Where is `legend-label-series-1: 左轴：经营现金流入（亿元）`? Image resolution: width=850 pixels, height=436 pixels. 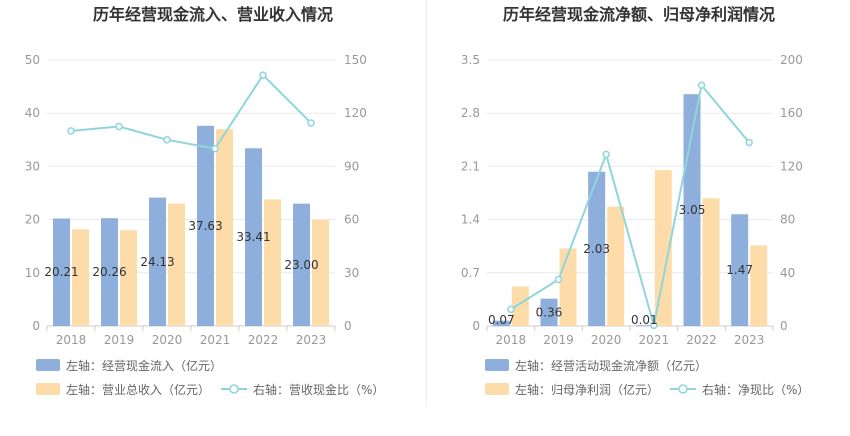
legend-label-series-1: 左轴：经营现金流入（亿元） is located at coordinates (144, 365).